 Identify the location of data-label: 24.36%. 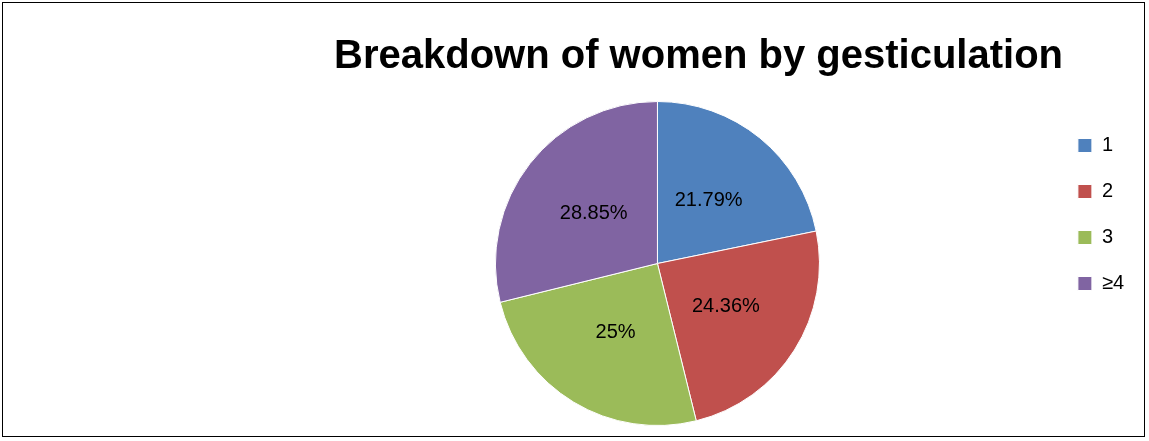
(726, 305).